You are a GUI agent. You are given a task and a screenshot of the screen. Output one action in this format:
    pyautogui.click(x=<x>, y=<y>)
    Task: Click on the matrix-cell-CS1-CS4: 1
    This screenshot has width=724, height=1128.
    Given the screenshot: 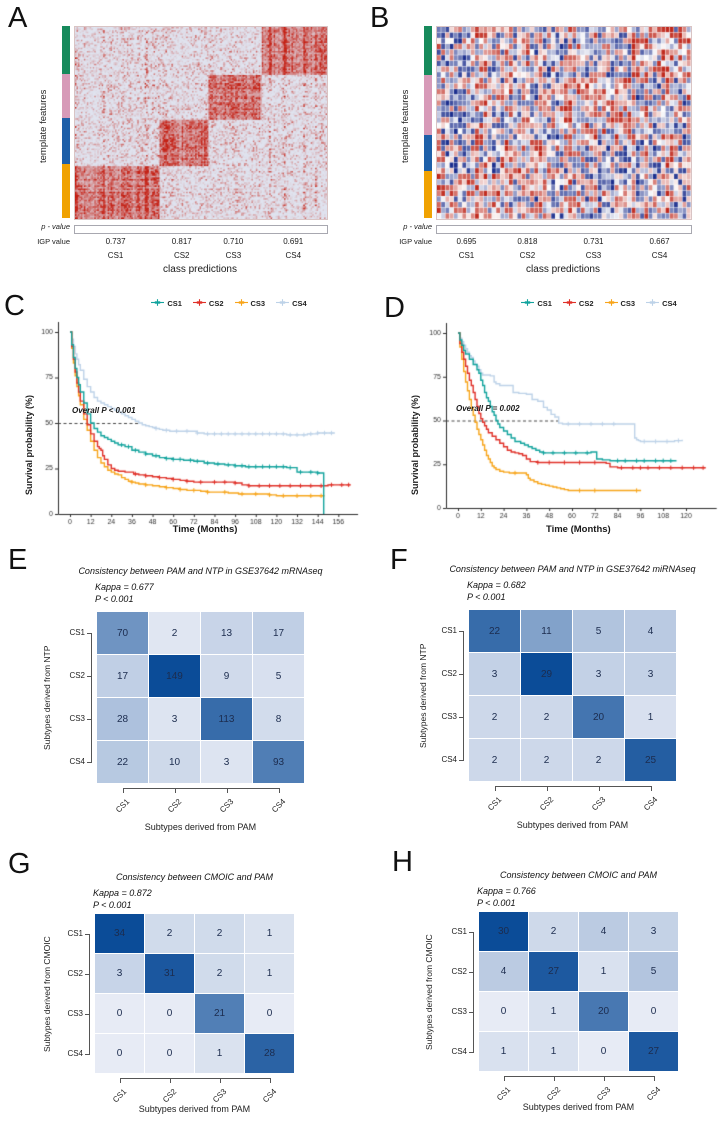 What is the action you would take?
    pyautogui.click(x=269, y=933)
    